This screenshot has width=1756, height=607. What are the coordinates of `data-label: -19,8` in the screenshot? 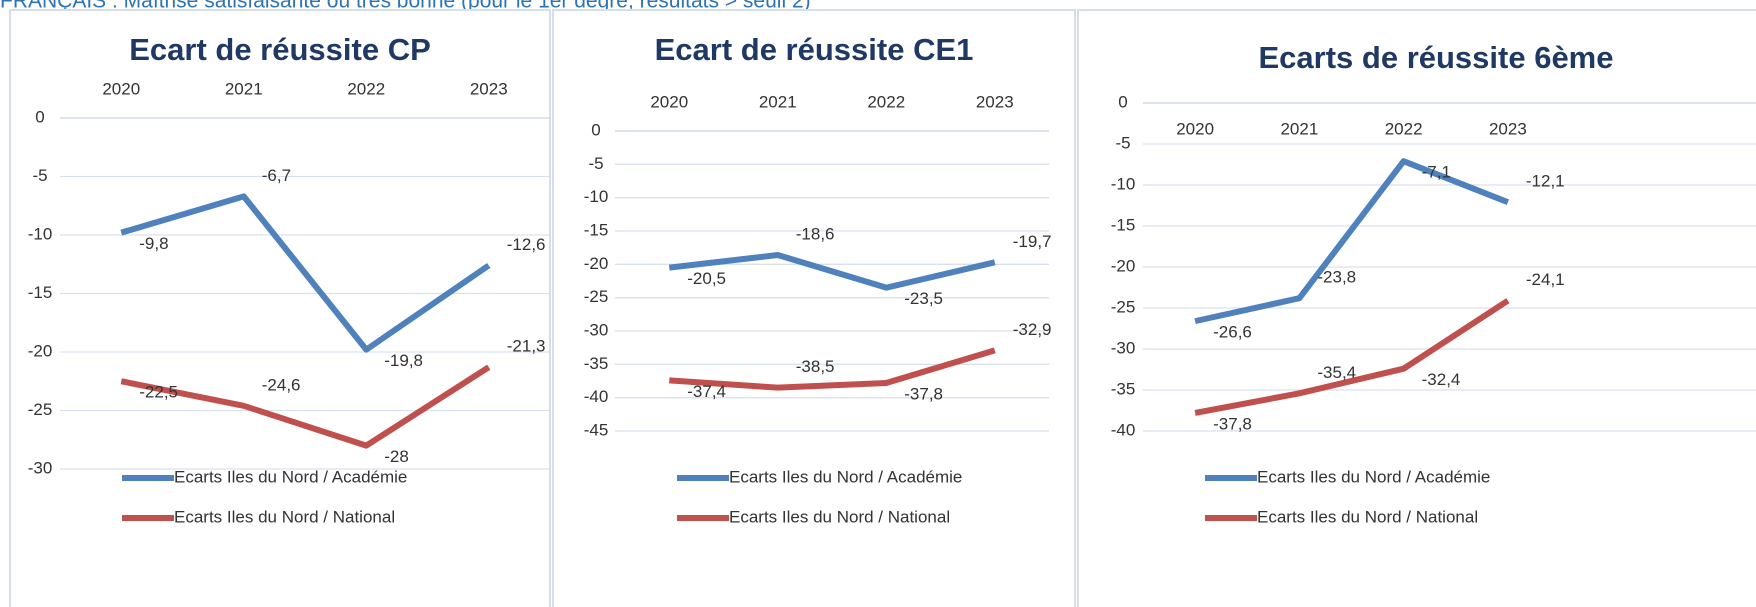 It's located at (403, 360).